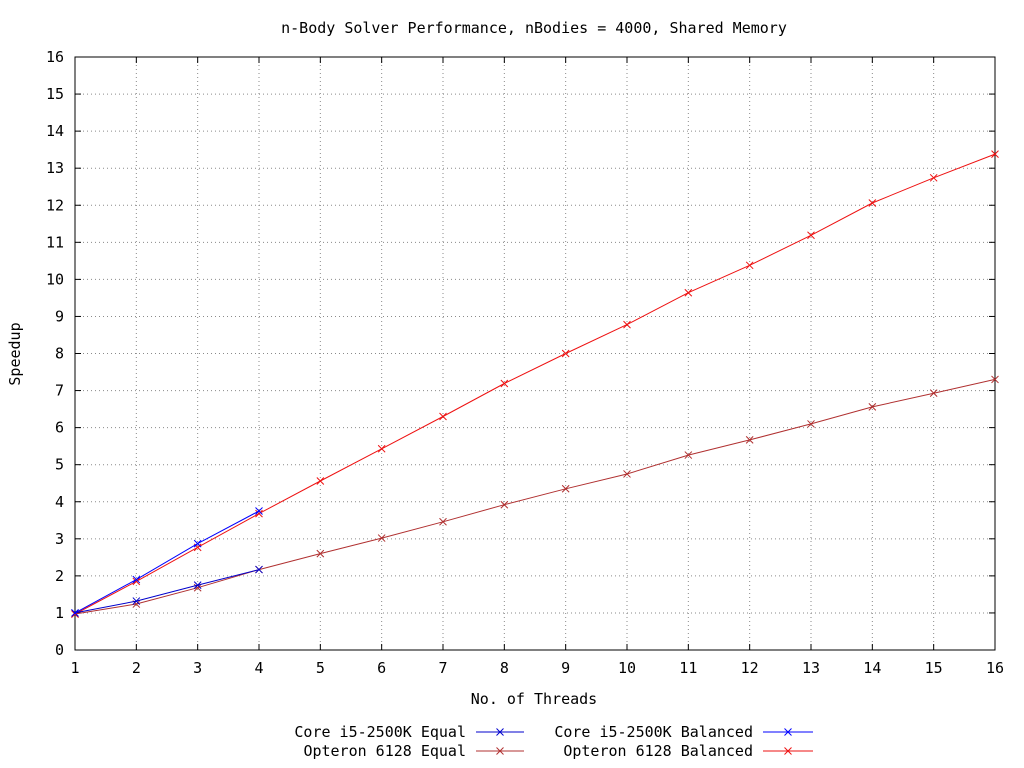 This screenshot has height=768, width=1024. What do you see at coordinates (55, 205) in the screenshot?
I see `y-tick-label: 12` at bounding box center [55, 205].